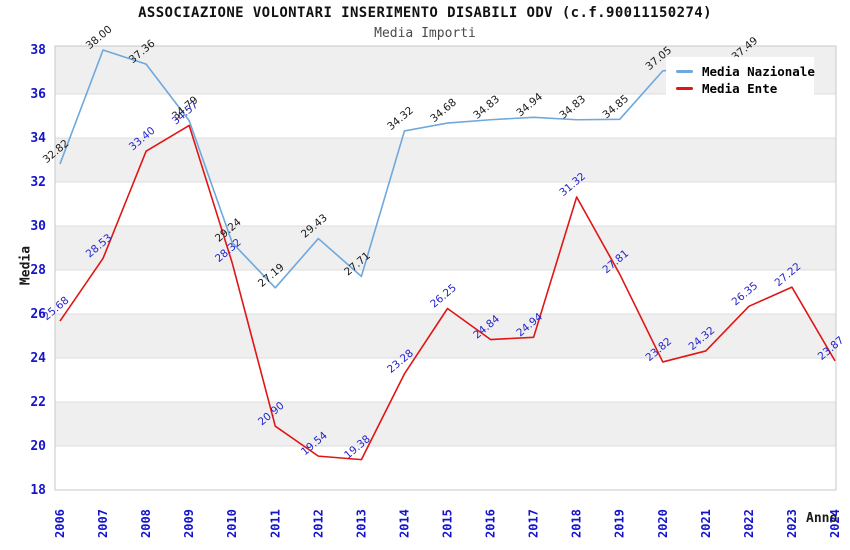 The width and height of the screenshot is (850, 550). What do you see at coordinates (529, 105) in the screenshot?
I see `data-label-media-nazionale: 34.94` at bounding box center [529, 105].